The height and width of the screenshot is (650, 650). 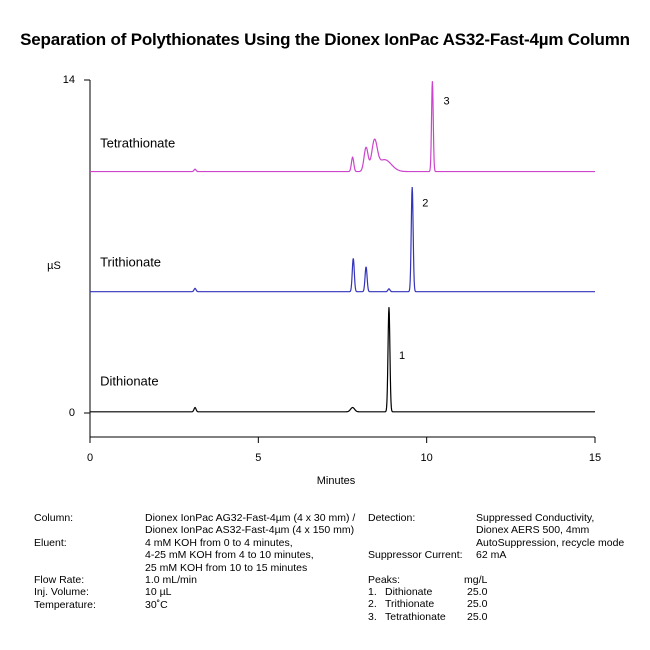 I want to click on eluent-label: Eluent:, so click(x=50, y=542).